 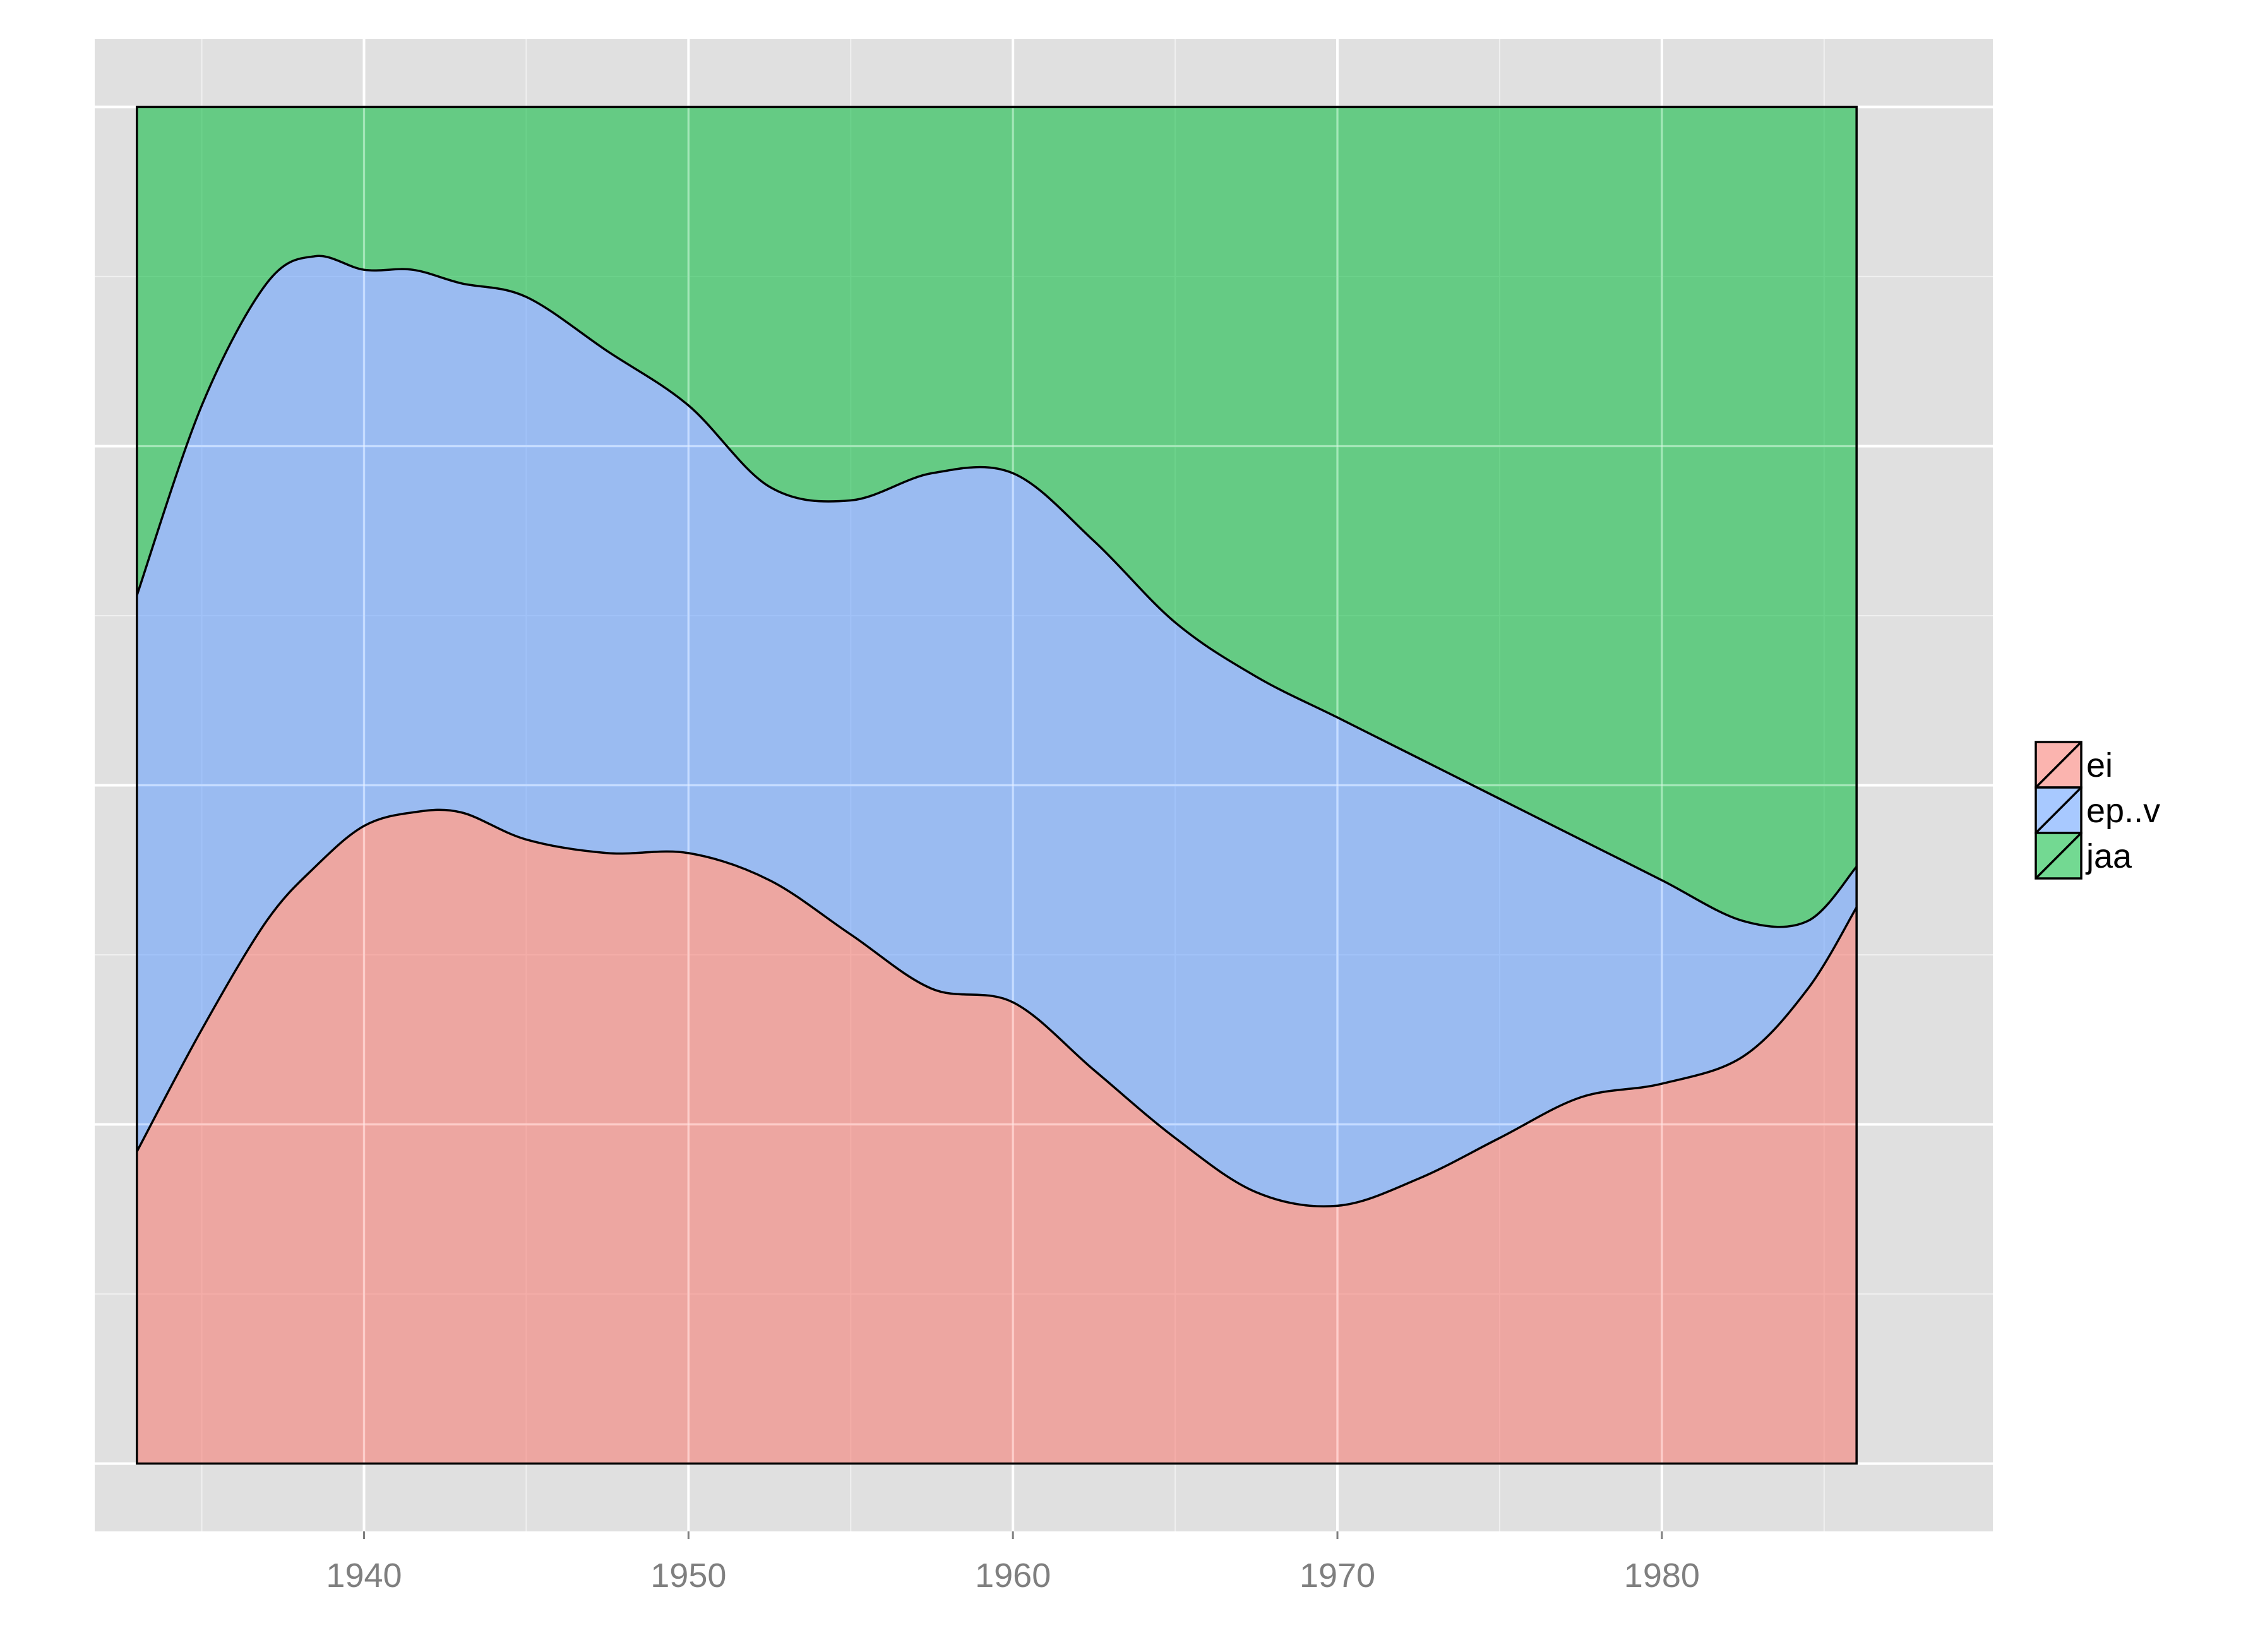 What do you see at coordinates (2123, 811) in the screenshot?
I see `legend-label: ep..v` at bounding box center [2123, 811].